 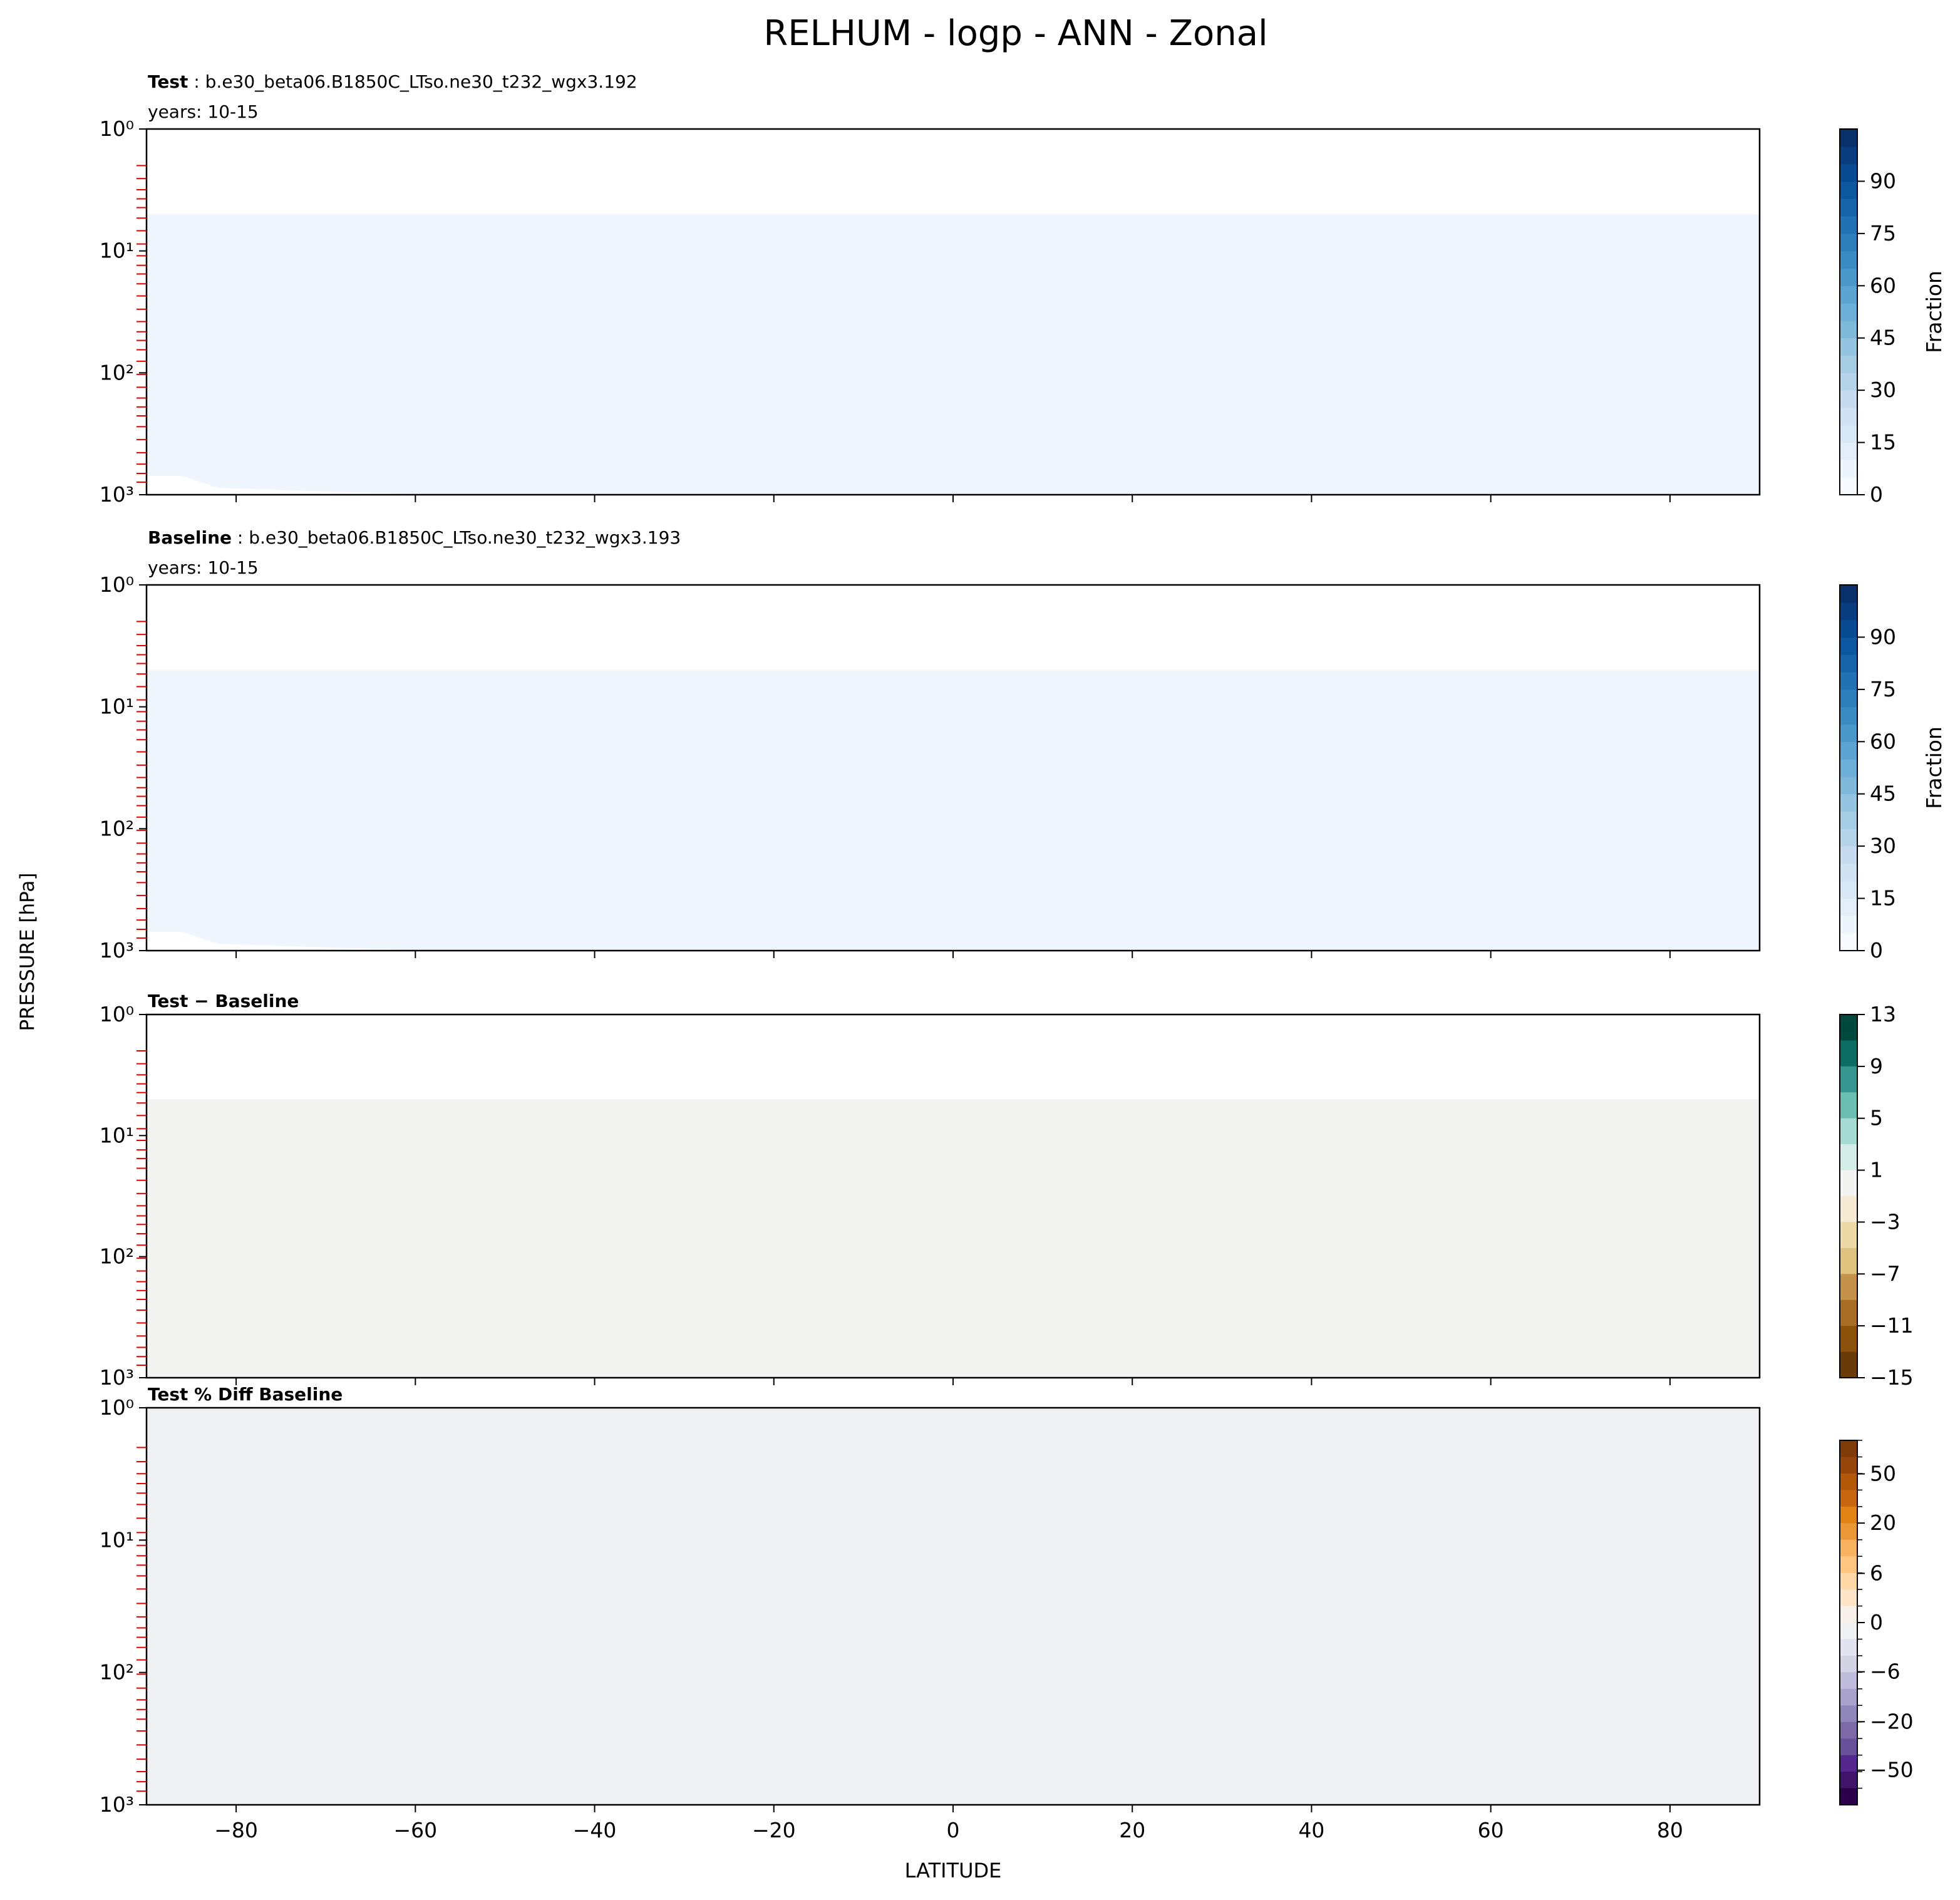 What do you see at coordinates (1885, 1221) in the screenshot?
I see `colorbar-tick-label: −3` at bounding box center [1885, 1221].